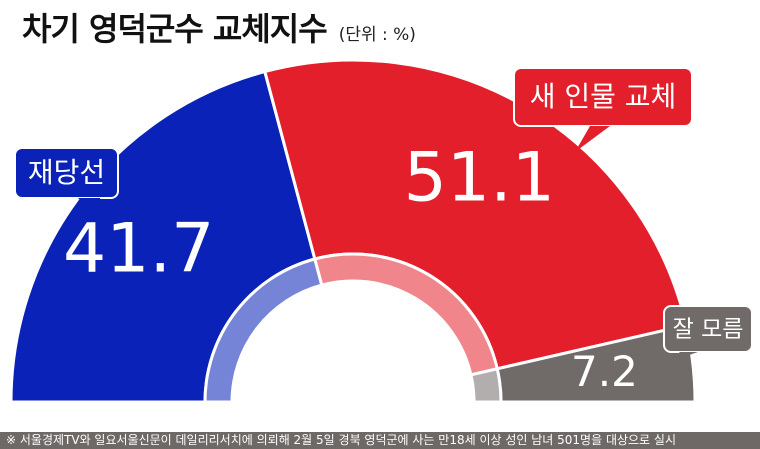  Describe the element at coordinates (683, 357) in the screenshot. I see `segment-3-callout-tail` at that location.